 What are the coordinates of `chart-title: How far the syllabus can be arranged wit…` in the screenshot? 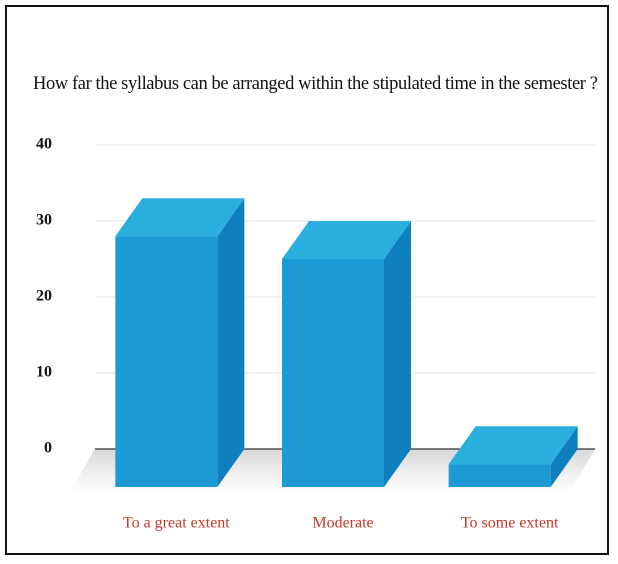 It's located at (315, 84).